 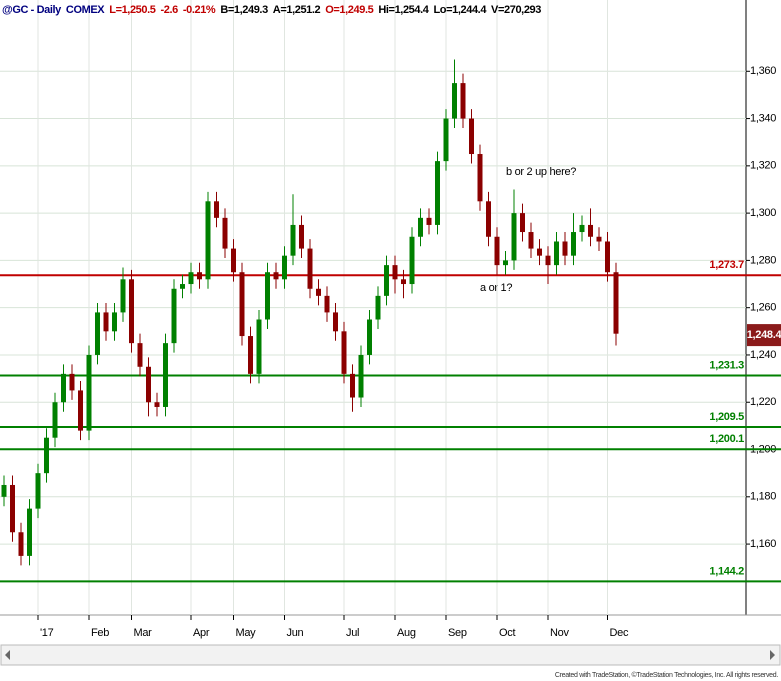 What do you see at coordinates (31, 10) in the screenshot?
I see `header-item: @GC - Daily` at bounding box center [31, 10].